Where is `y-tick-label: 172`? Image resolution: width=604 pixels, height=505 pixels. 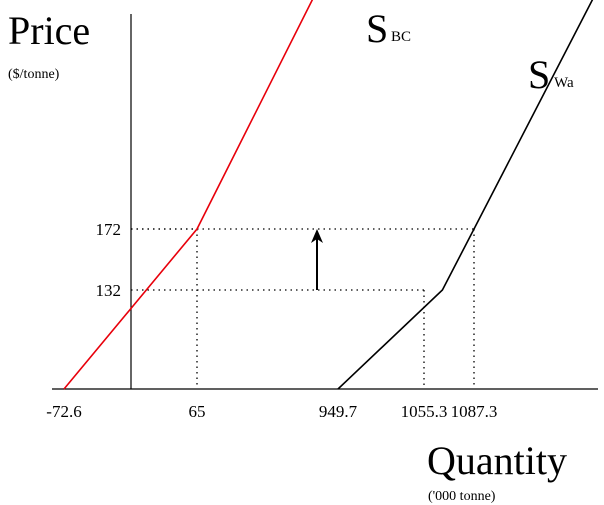
y-tick-label: 172 is located at coordinates (109, 229).